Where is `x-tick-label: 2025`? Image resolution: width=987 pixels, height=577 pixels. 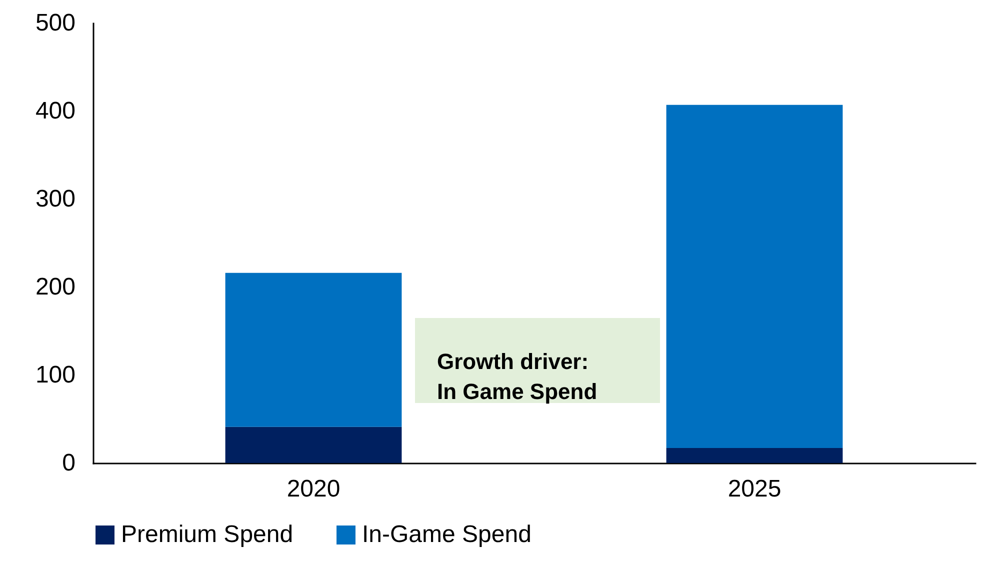
x-tick-label: 2025 is located at coordinates (755, 489).